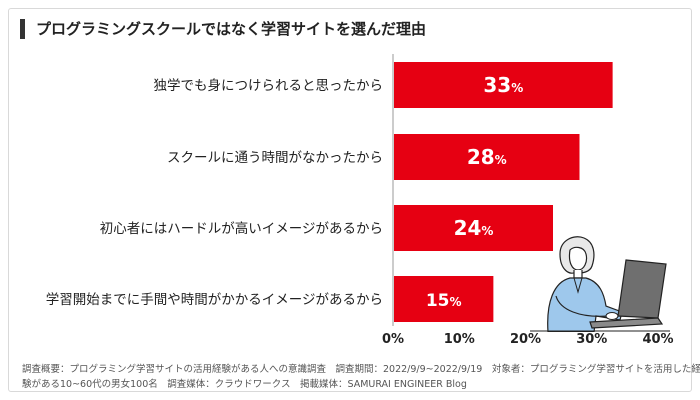 The height and width of the screenshot is (400, 700). What do you see at coordinates (241, 228) in the screenshot?
I see `category-label-3: 初心者にはハードルが高いイメージがあるから` at bounding box center [241, 228].